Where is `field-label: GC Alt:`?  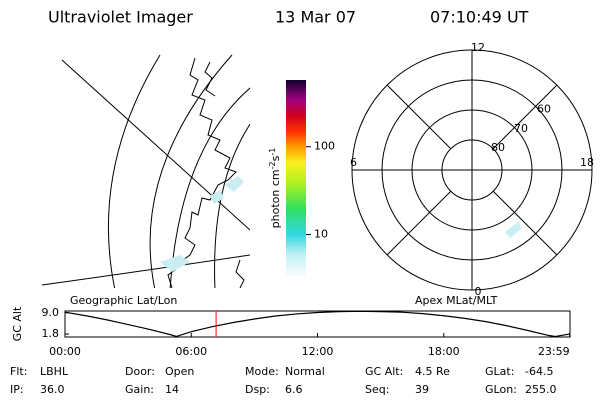 field-label: GC Alt: is located at coordinates (384, 371).